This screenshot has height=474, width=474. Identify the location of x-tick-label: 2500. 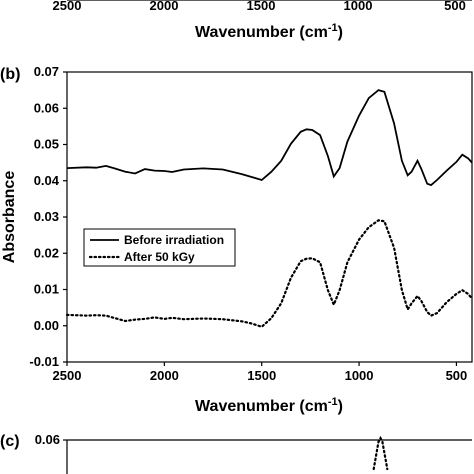
(67, 375).